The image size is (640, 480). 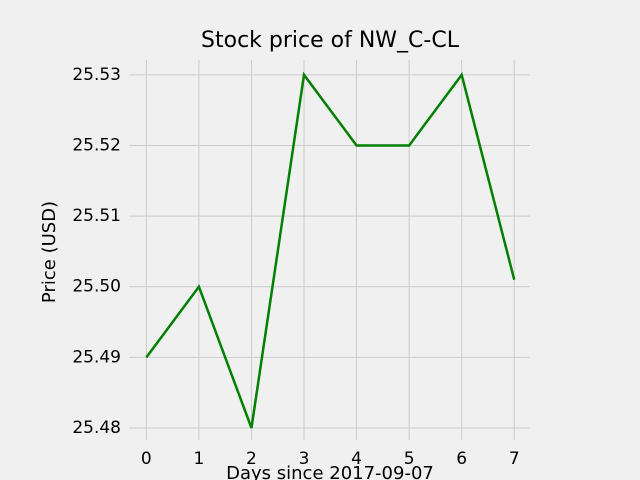 I want to click on x-tick-label: 5, so click(x=409, y=459).